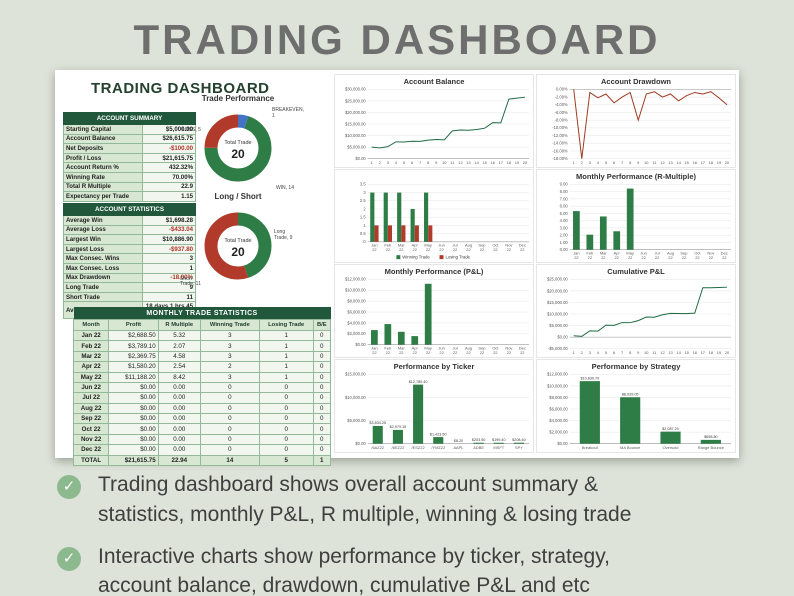  What do you see at coordinates (695, 352) in the screenshot?
I see `chart-text: 16` at bounding box center [695, 352].